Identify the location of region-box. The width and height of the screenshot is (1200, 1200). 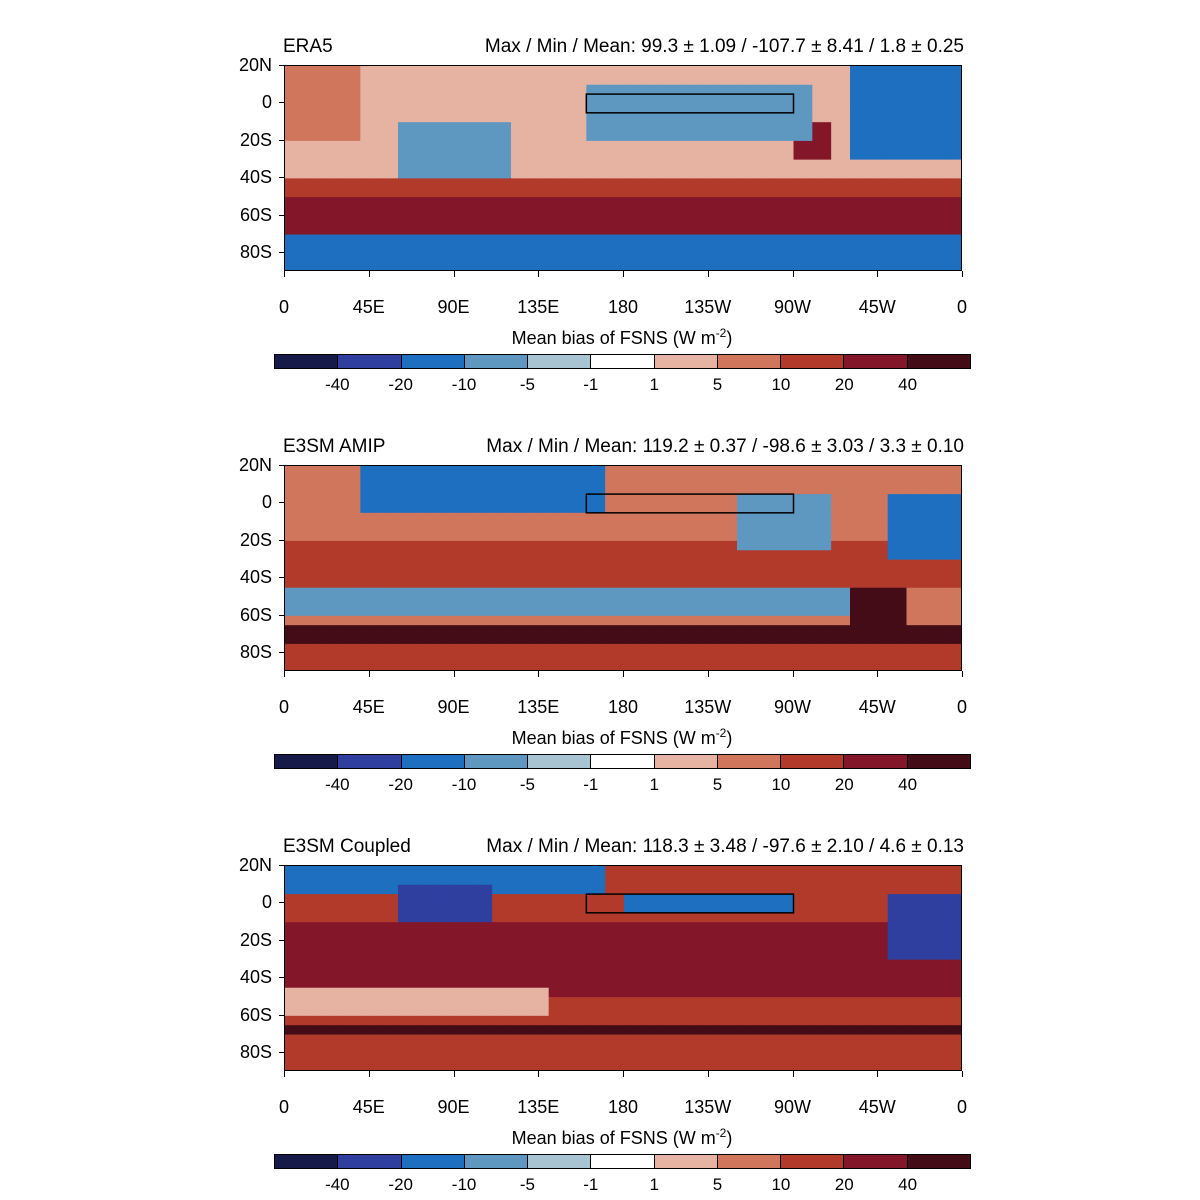
(690, 103).